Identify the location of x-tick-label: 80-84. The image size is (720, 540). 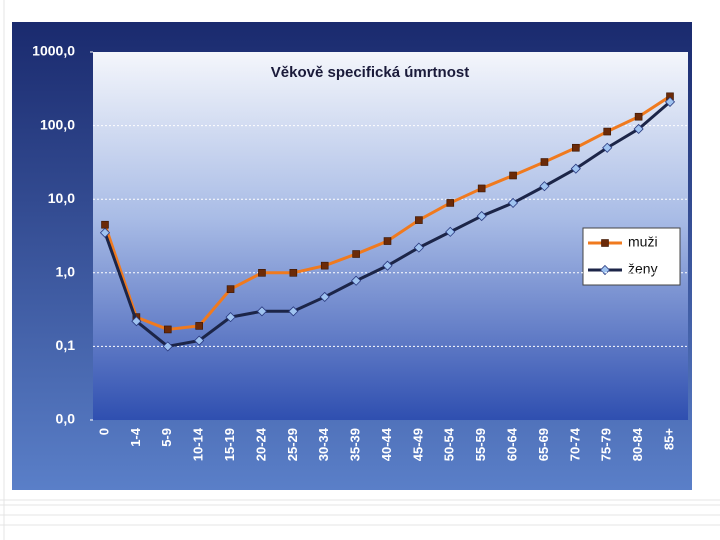
(637, 444).